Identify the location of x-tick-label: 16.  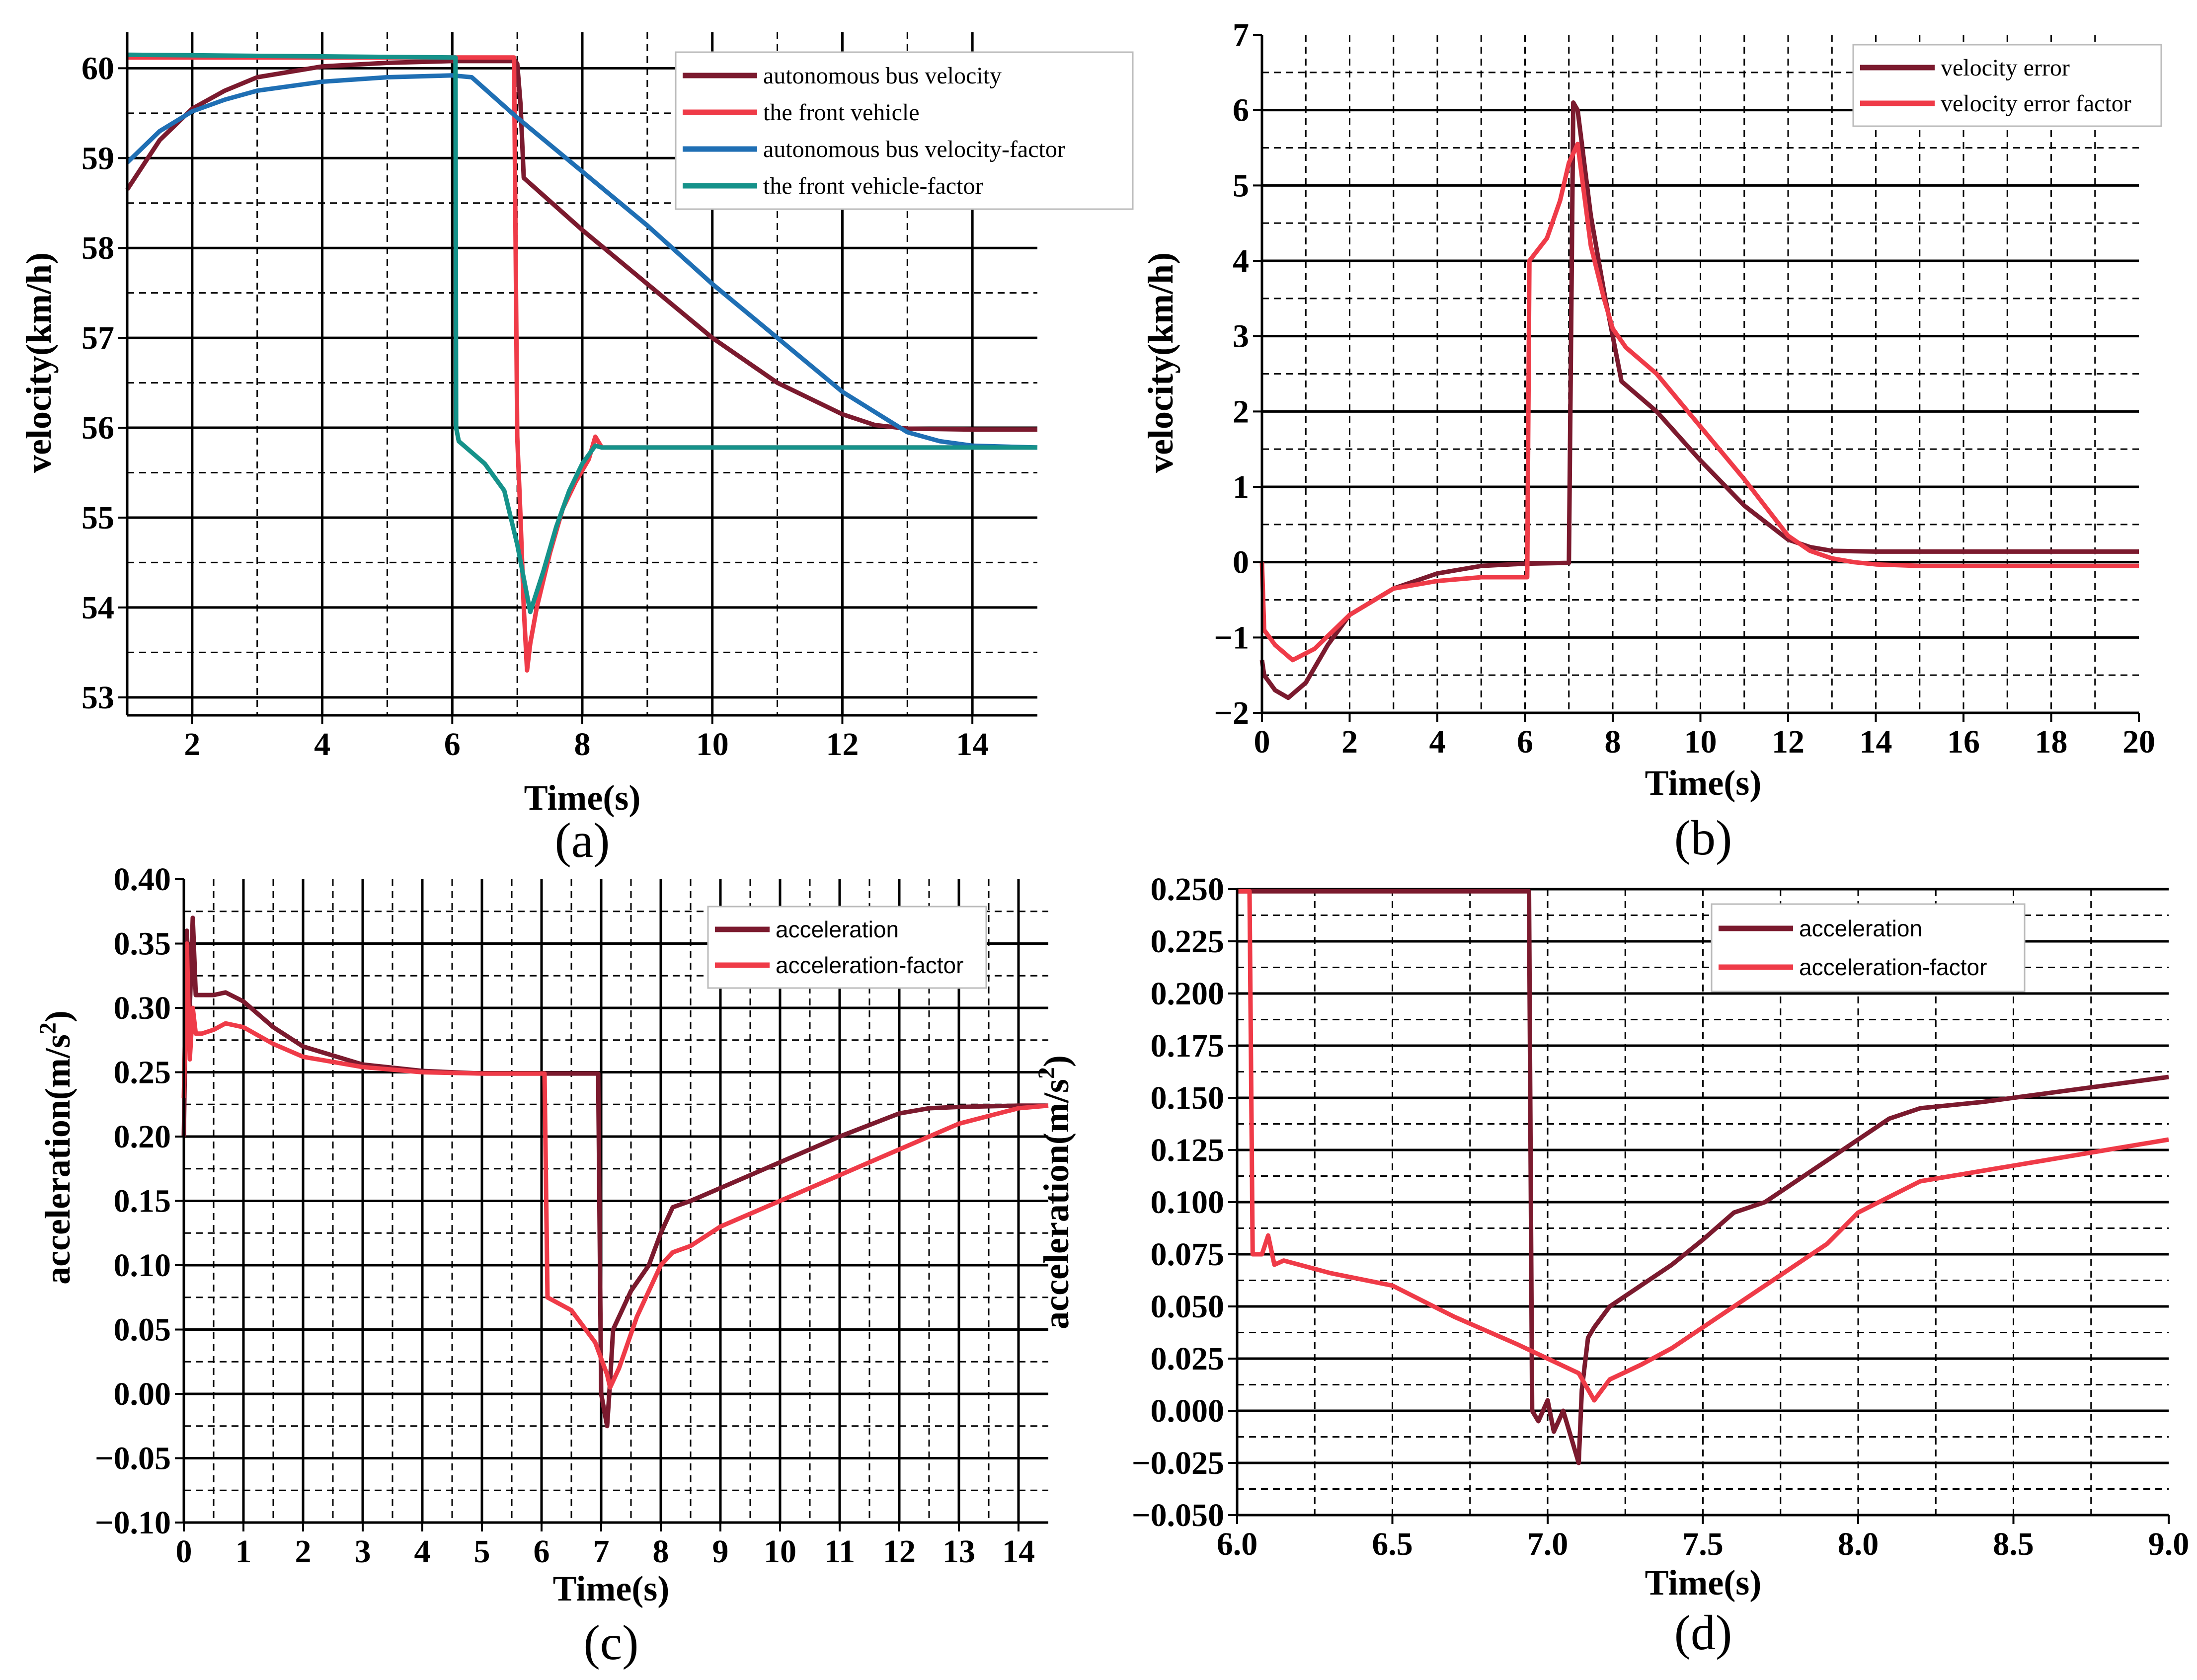
(1964, 742).